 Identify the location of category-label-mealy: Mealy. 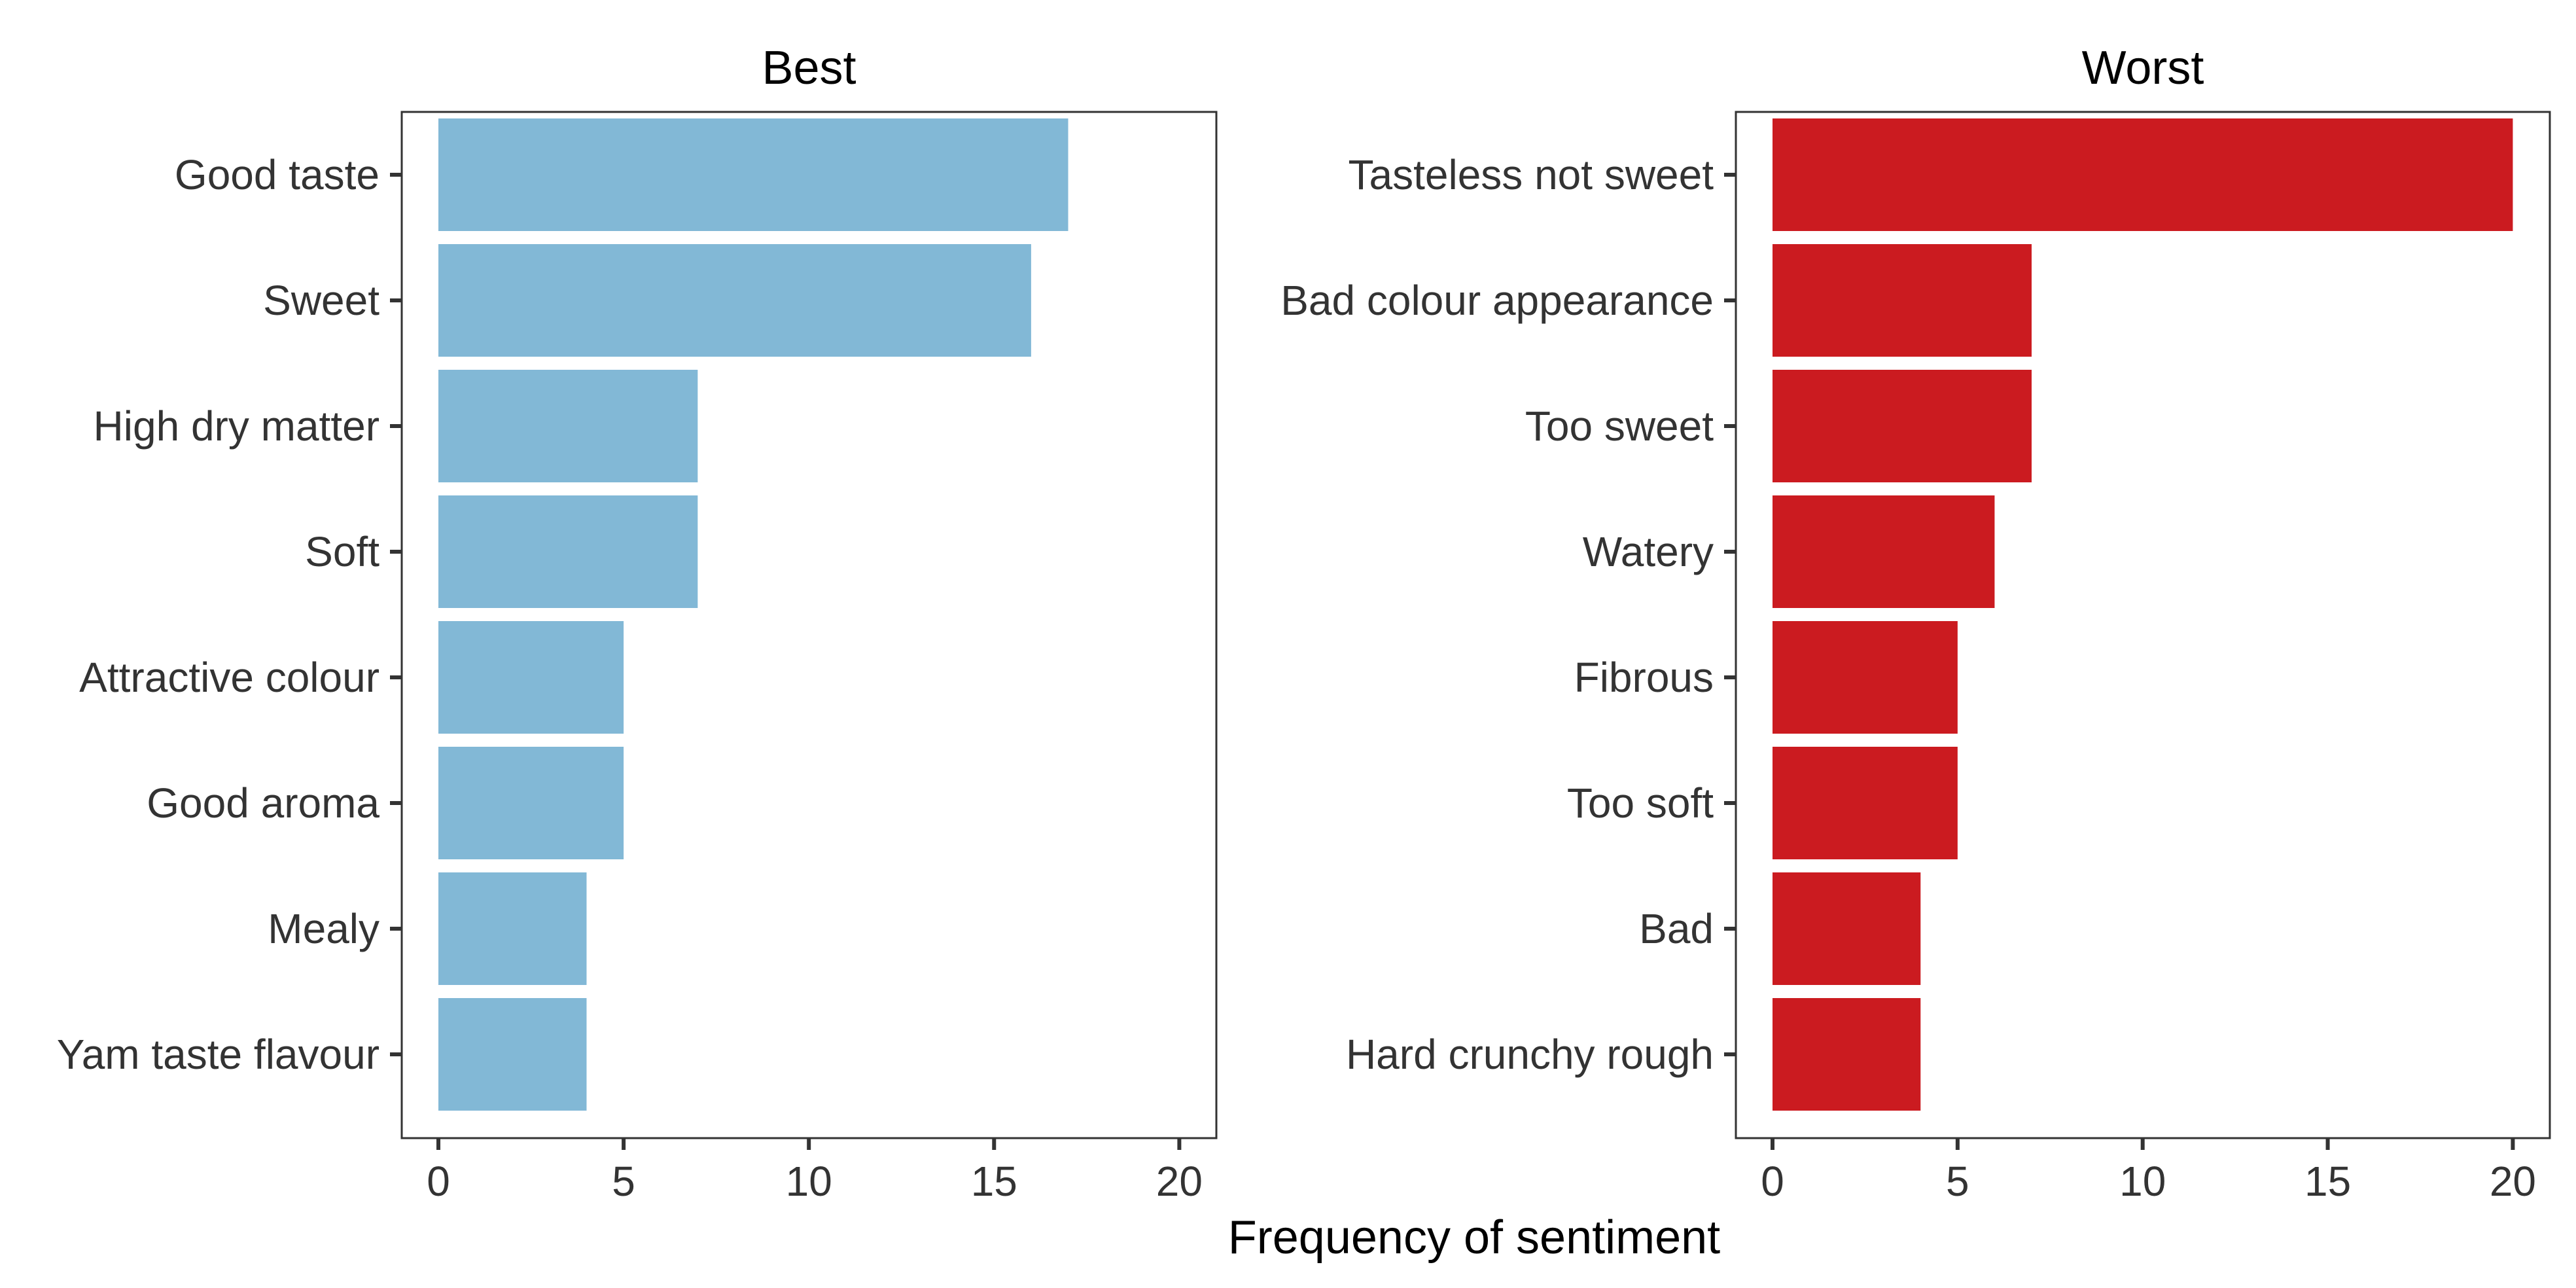
(323, 928).